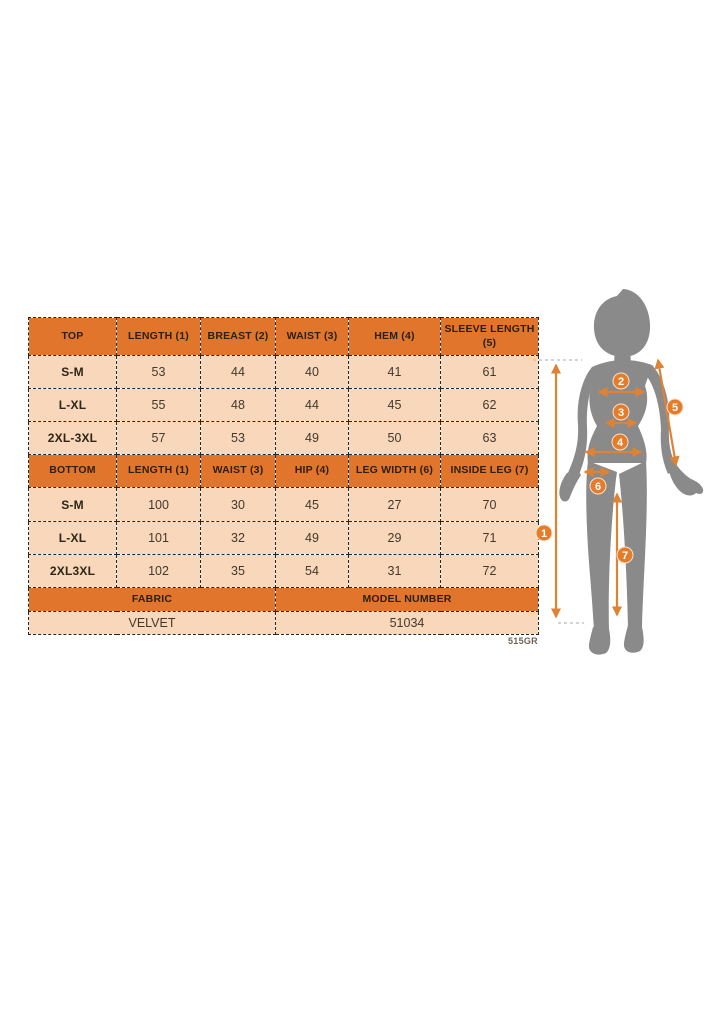  Describe the element at coordinates (158, 405) in the screenshot. I see `value-cell: 55` at that location.